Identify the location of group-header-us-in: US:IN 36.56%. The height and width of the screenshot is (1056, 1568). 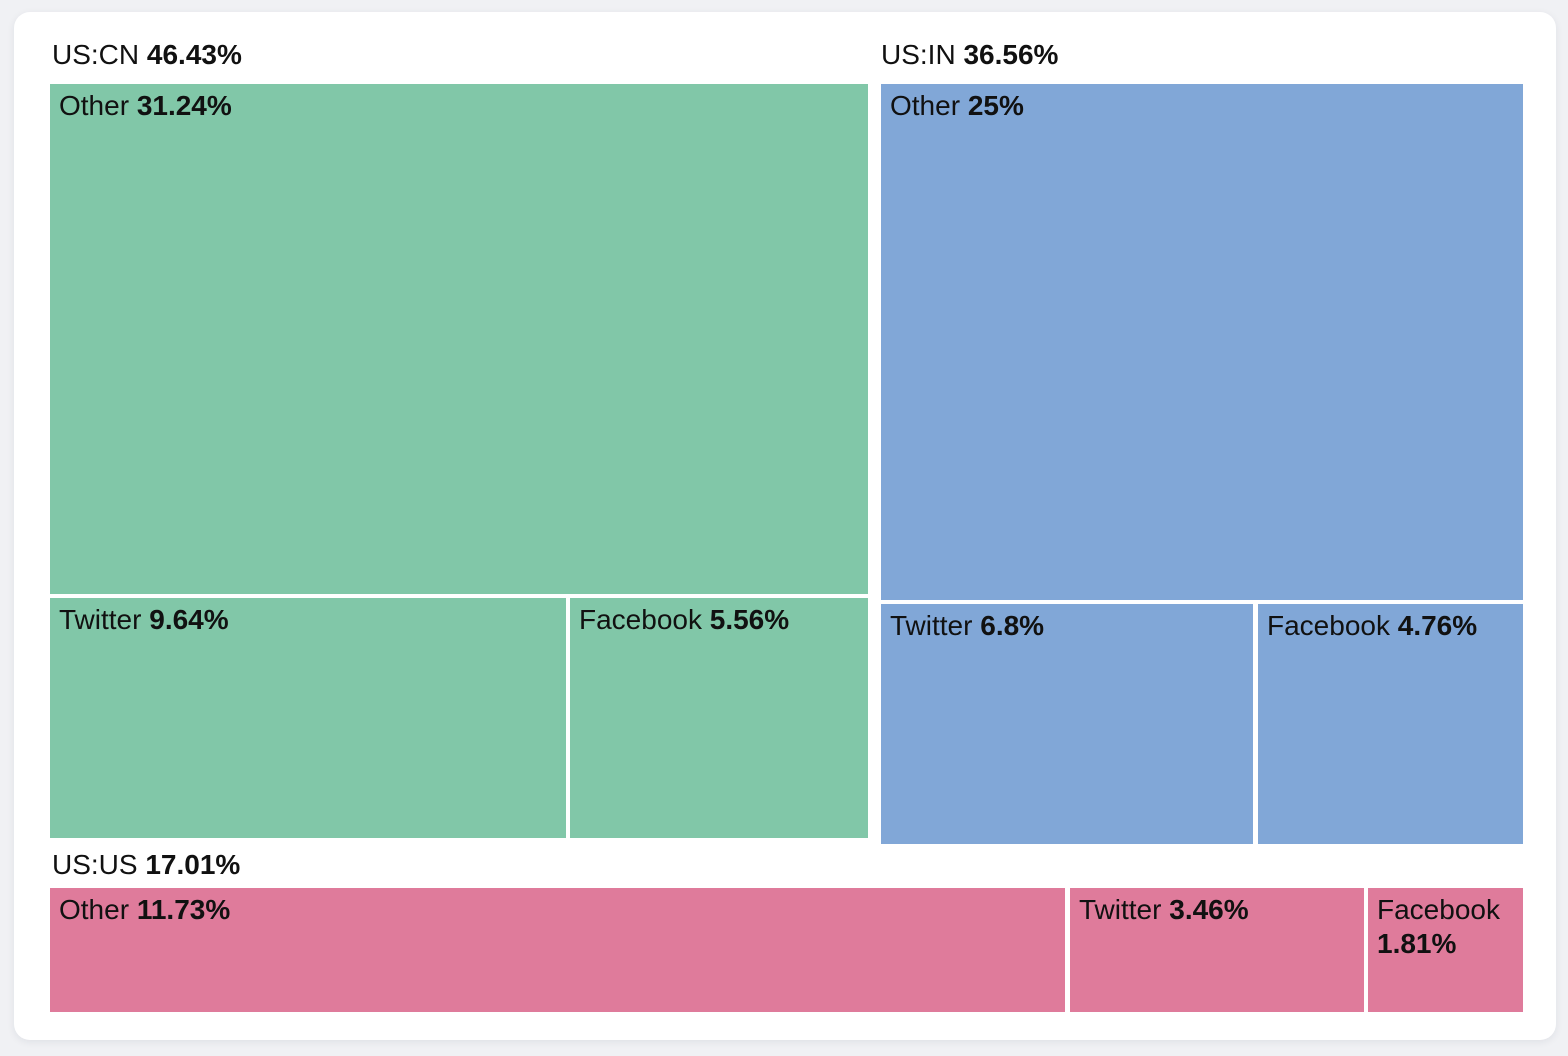
(969, 55).